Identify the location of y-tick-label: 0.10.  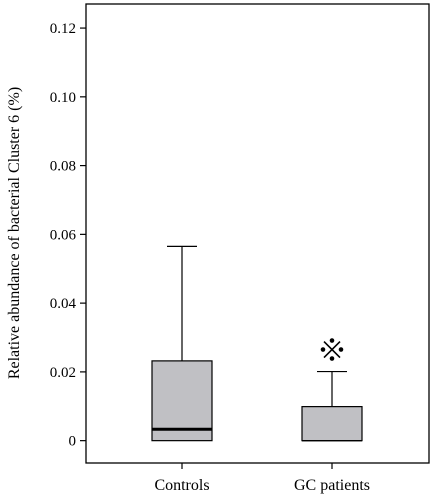
(63, 98).